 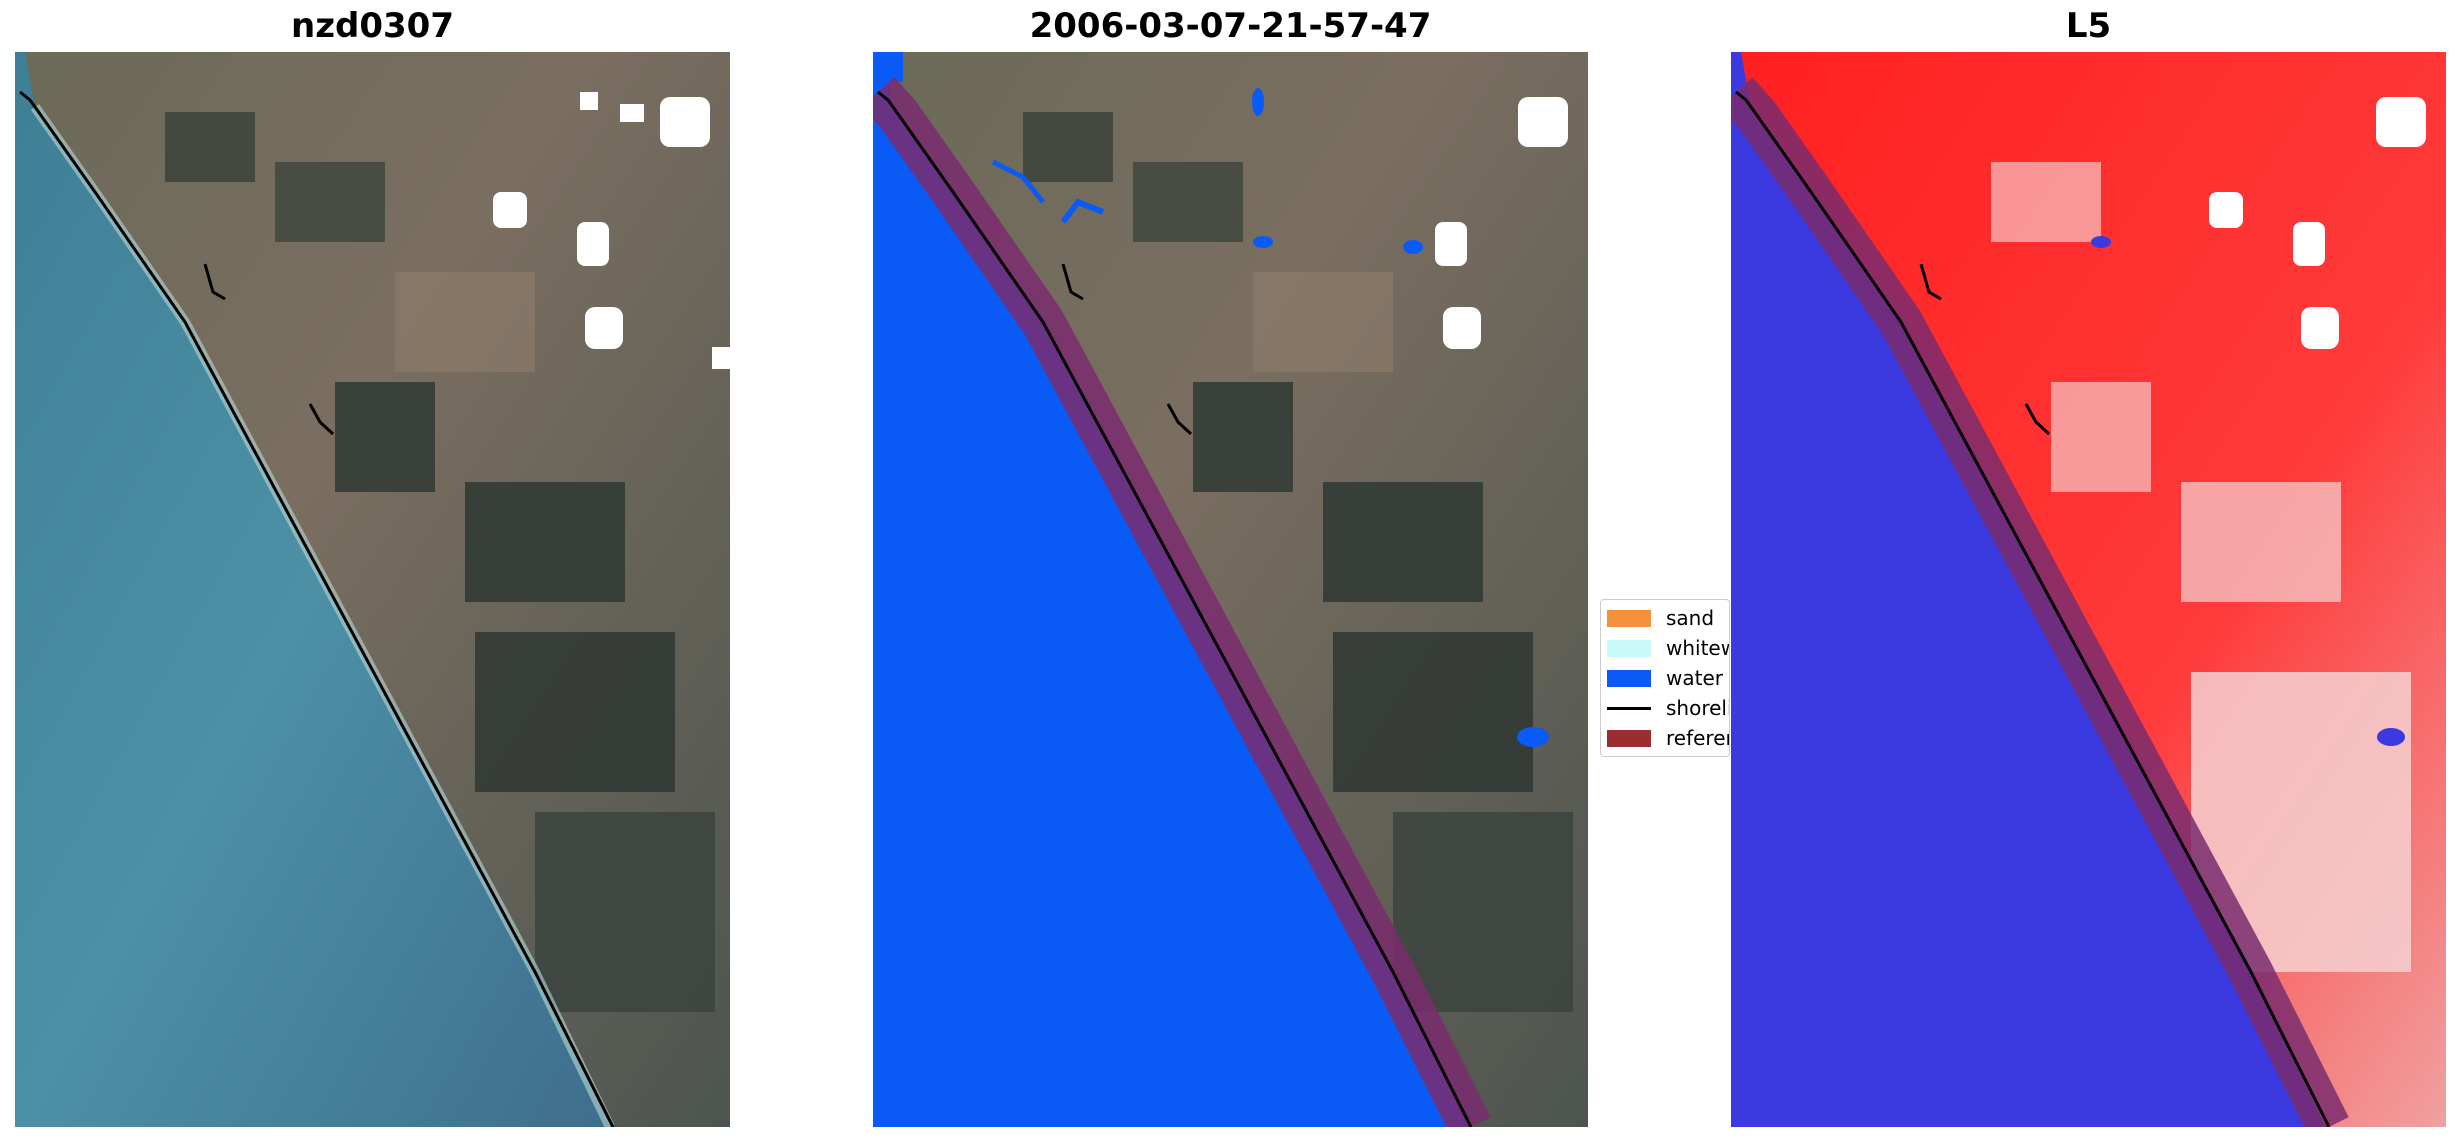 I want to click on legend-label-reference: reference shoreline buffer, so click(x=1697, y=738).